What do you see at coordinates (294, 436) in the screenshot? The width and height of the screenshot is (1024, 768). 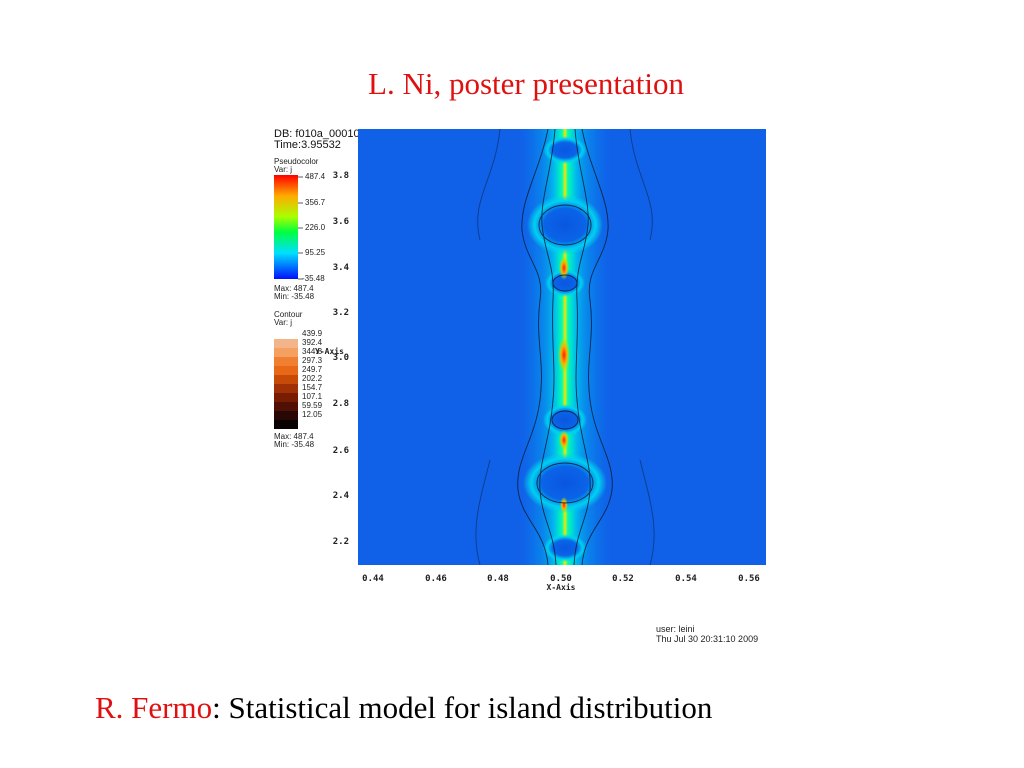 I see `contour-max: Max: 487.4` at bounding box center [294, 436].